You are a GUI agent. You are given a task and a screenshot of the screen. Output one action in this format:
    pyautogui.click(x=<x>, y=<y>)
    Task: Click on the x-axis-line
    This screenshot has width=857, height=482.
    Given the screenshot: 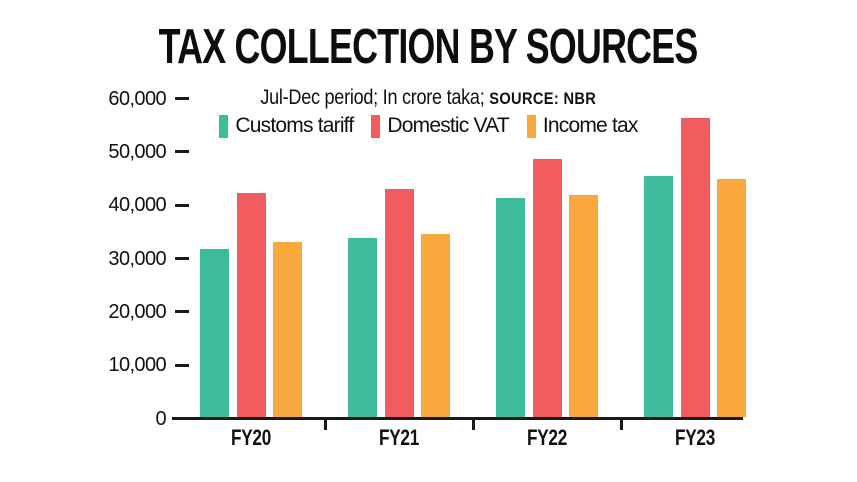 What is the action you would take?
    pyautogui.click(x=457, y=418)
    